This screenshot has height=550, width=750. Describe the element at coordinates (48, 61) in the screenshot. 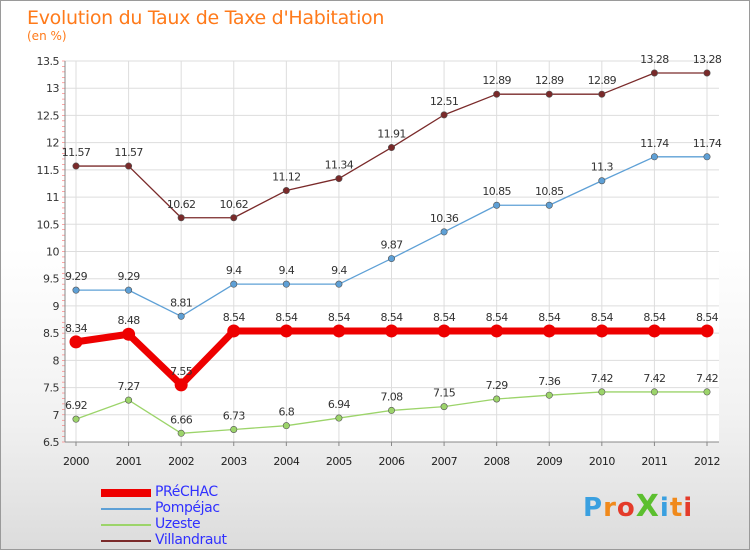

I see `y-tick-label: 13.5` at that location.